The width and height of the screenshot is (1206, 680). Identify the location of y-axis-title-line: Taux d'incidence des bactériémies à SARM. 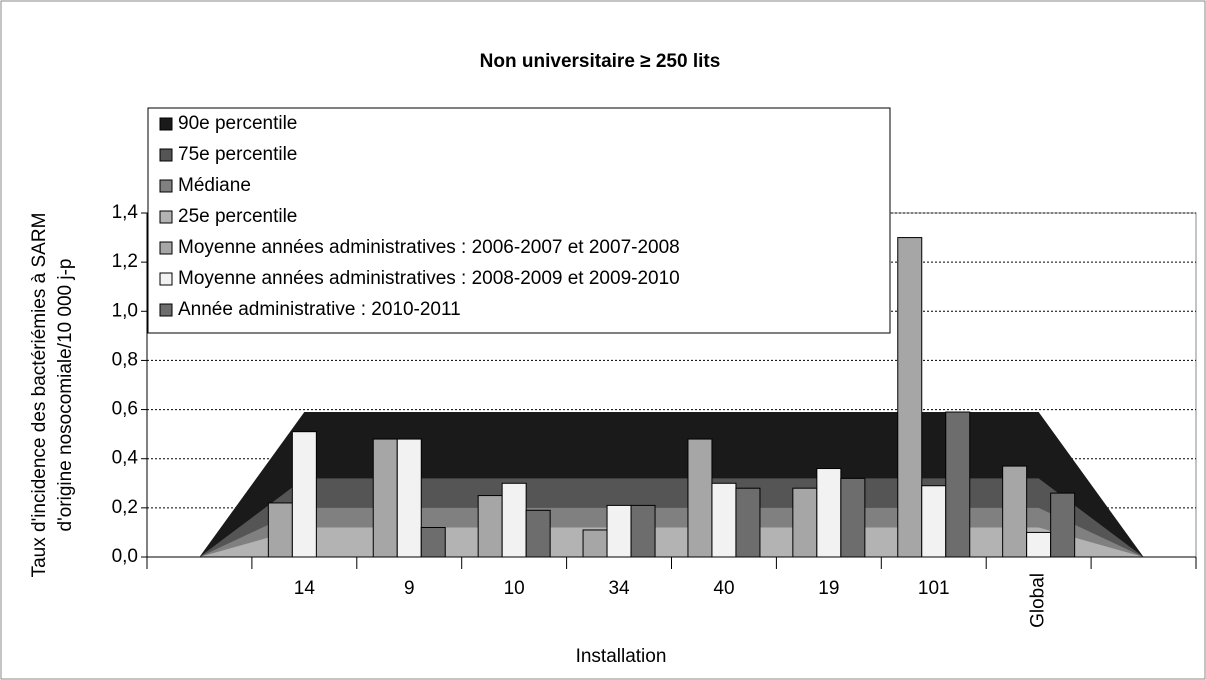
(39, 395).